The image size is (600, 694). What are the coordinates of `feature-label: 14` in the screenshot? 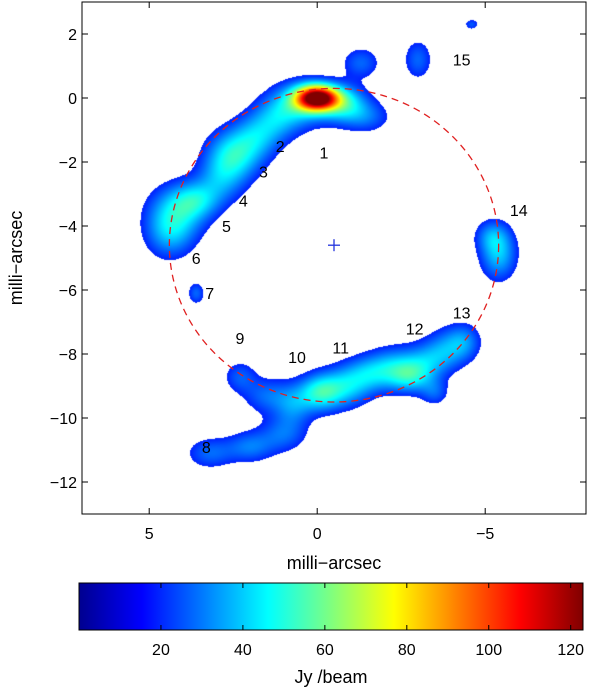 It's located at (519, 211).